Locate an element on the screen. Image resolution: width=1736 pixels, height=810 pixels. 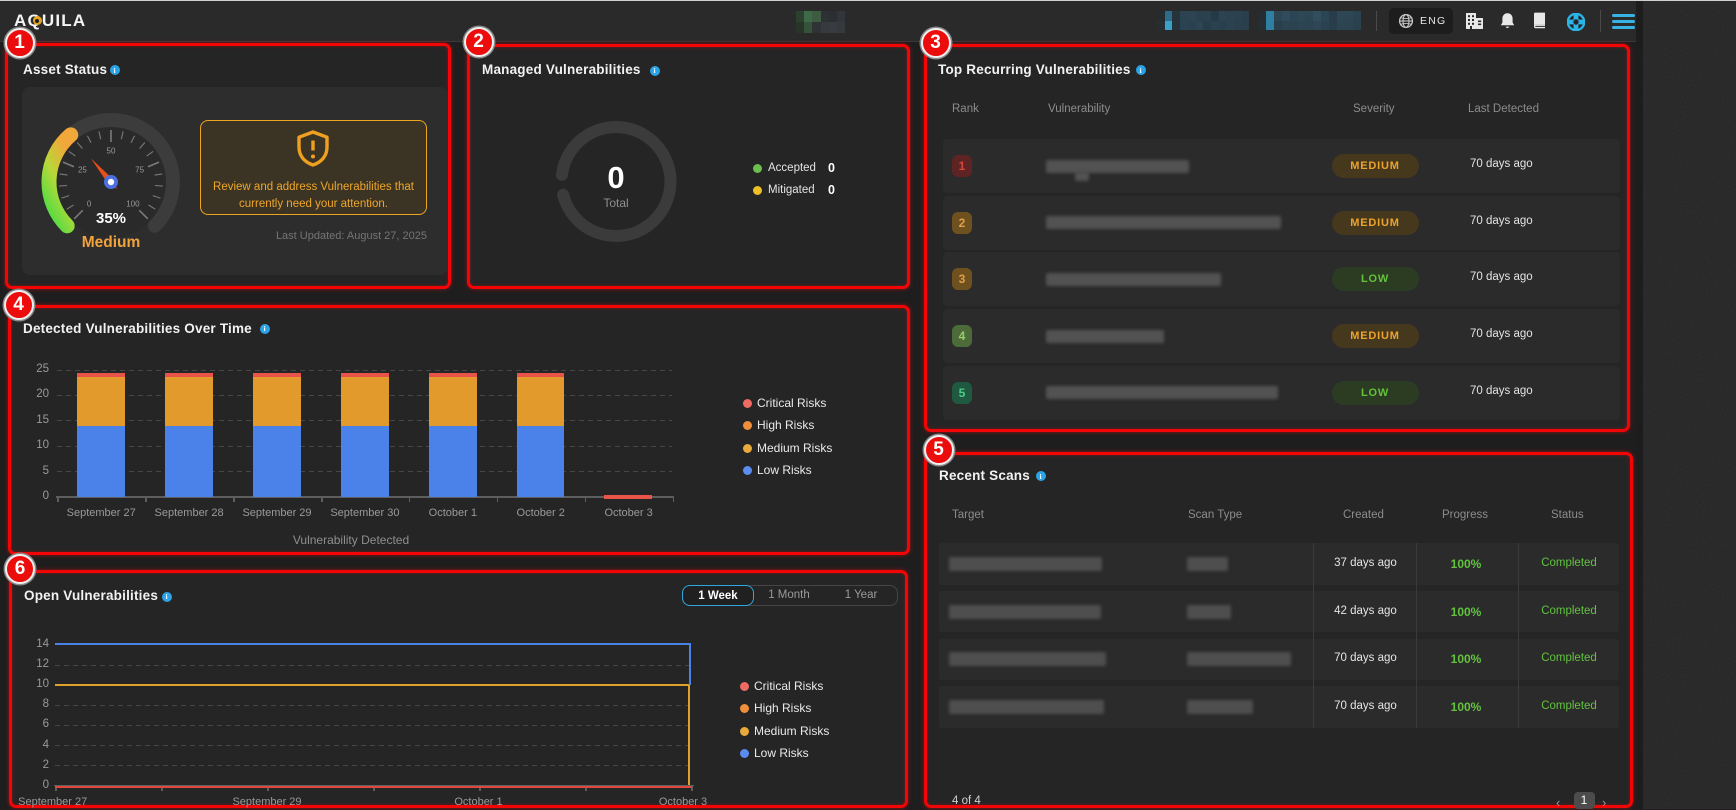
svg-text: 75 is located at coordinates (139, 170).